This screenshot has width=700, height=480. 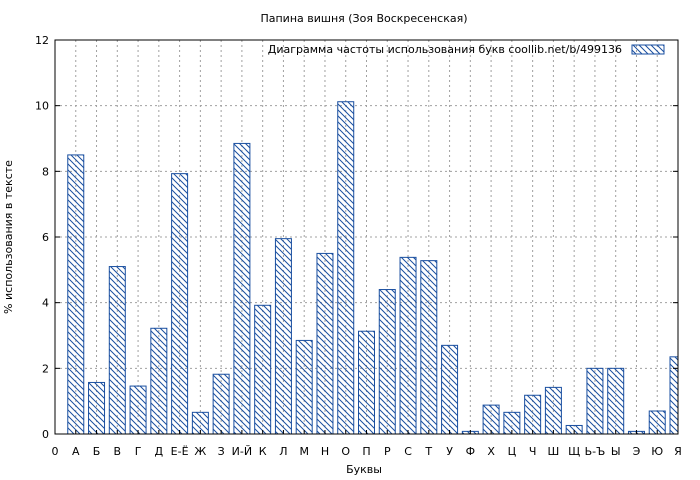 I want to click on x-tick-label: Х, so click(x=491, y=451).